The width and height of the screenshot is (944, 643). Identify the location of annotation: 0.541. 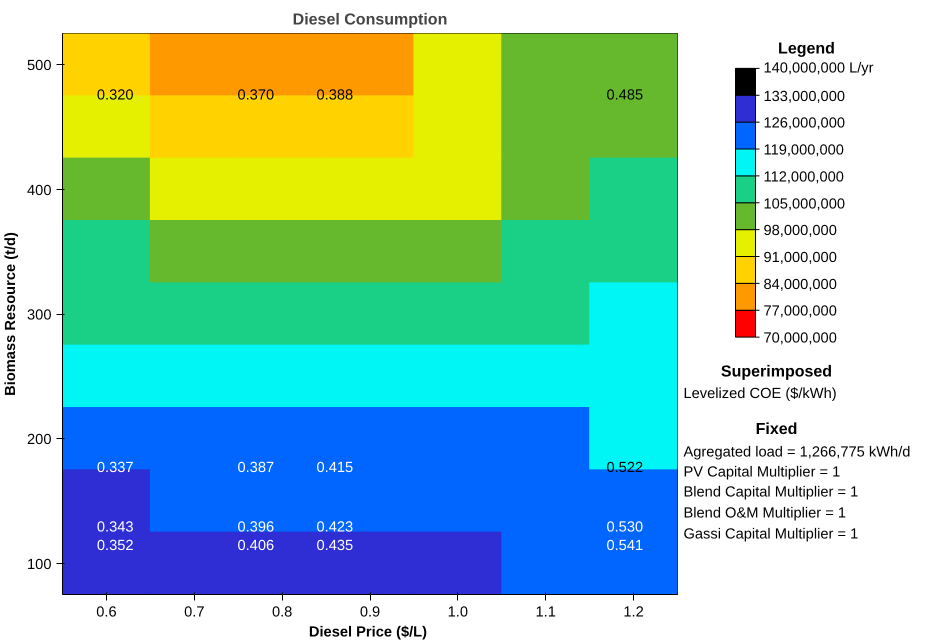
(625, 546).